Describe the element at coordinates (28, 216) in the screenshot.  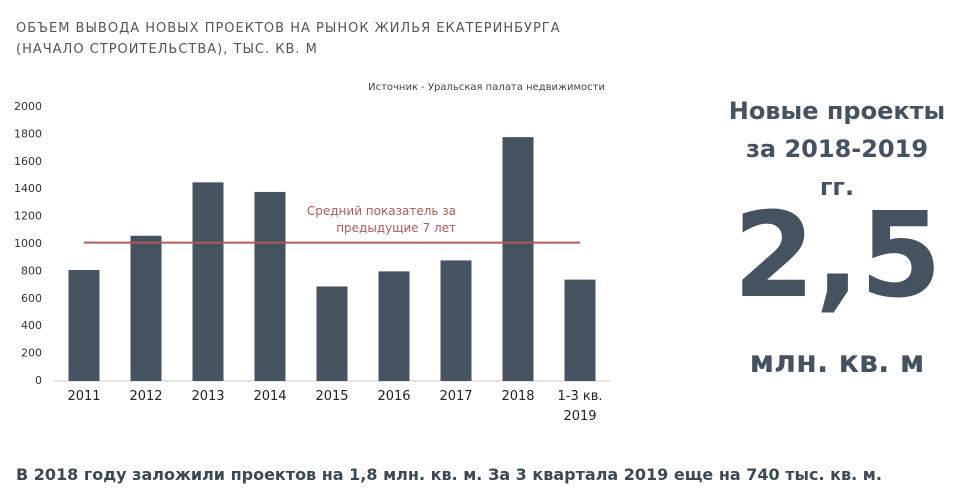
I see `y-tick-label: 1200` at that location.